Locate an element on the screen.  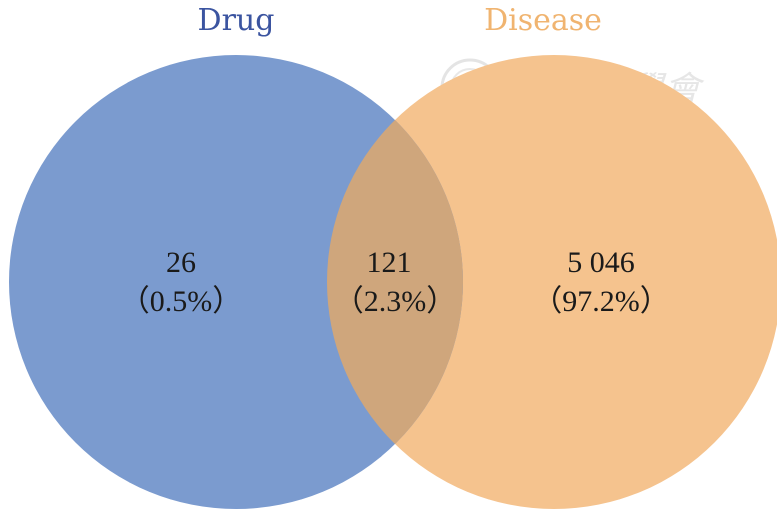
disease-set-label: Disease is located at coordinates (543, 20).